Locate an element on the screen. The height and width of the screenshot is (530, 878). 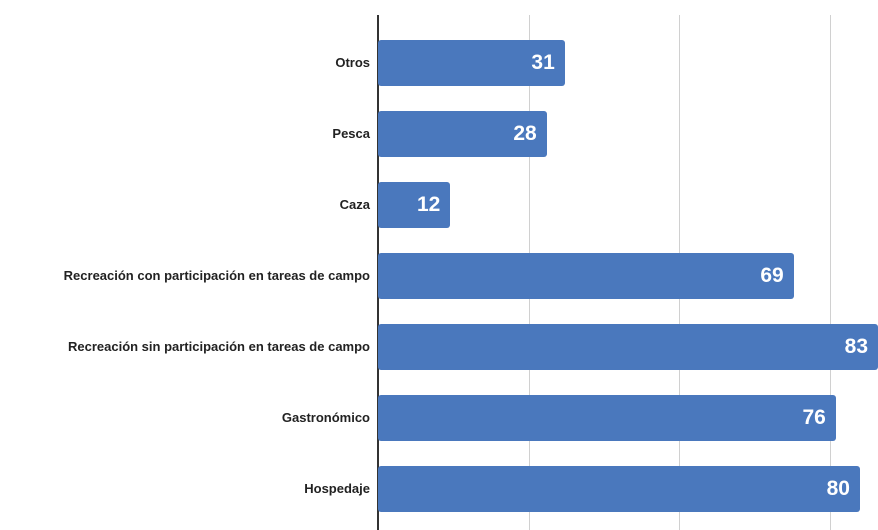
category-label: Otros is located at coordinates (352, 62).